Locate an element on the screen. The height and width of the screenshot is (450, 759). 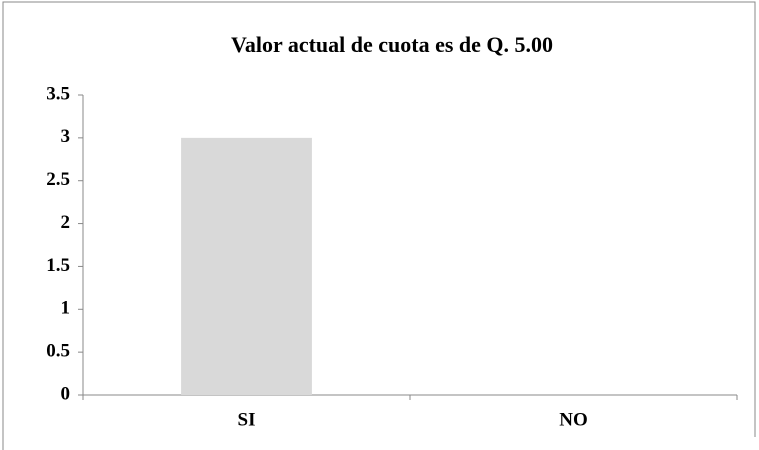
y-tick-label: 1.5 is located at coordinates (58, 265).